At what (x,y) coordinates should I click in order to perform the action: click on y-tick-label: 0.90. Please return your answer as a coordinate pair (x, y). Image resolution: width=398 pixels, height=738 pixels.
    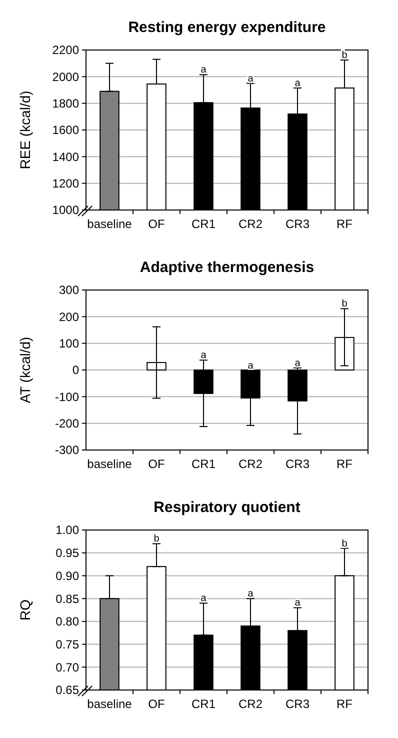
    Looking at the image, I should click on (68, 575).